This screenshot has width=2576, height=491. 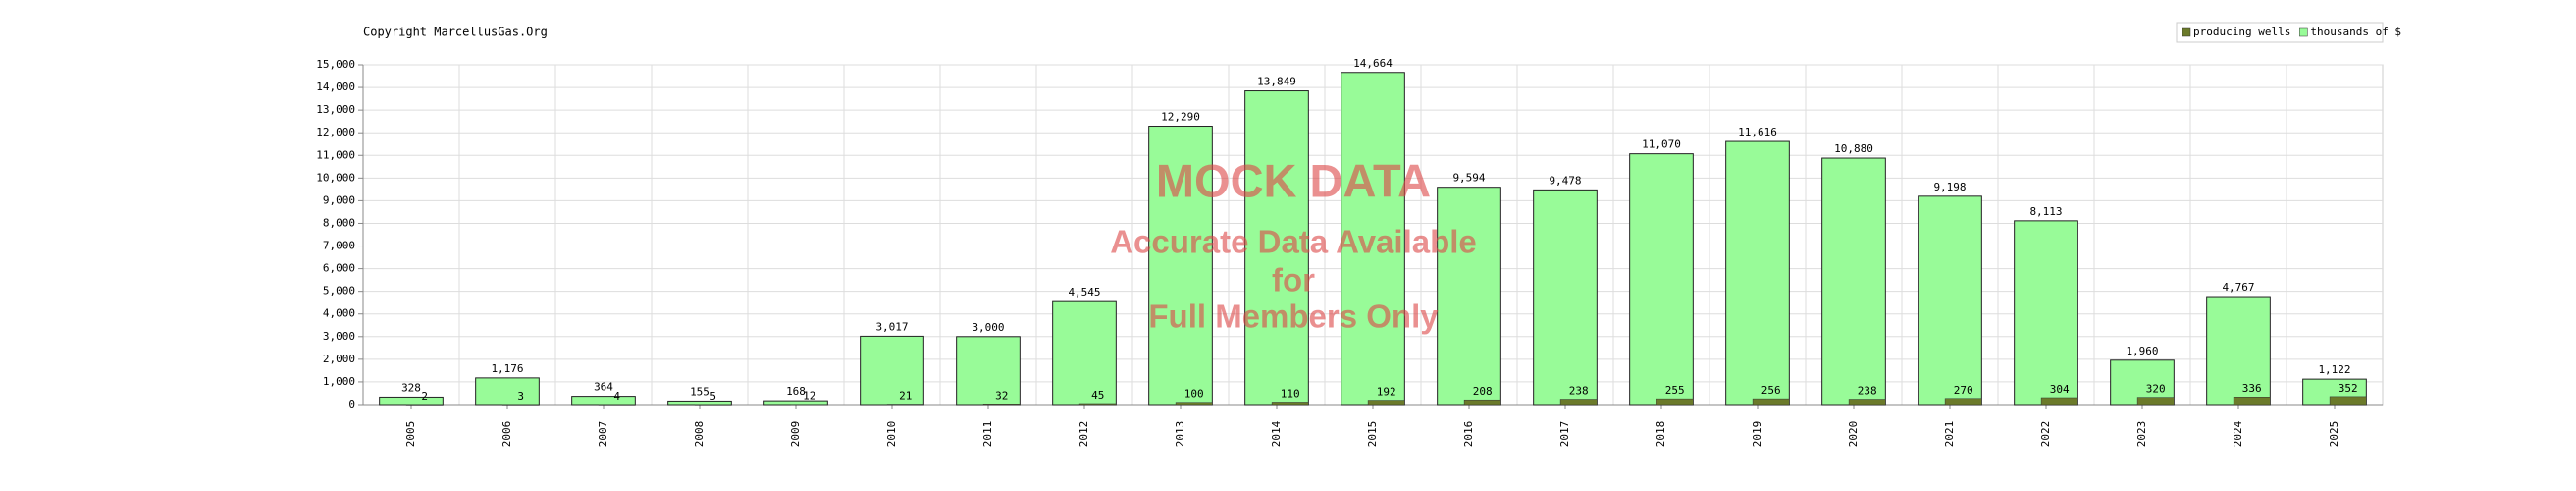 What do you see at coordinates (891, 326) in the screenshot?
I see `value-label: 3,017` at bounding box center [891, 326].